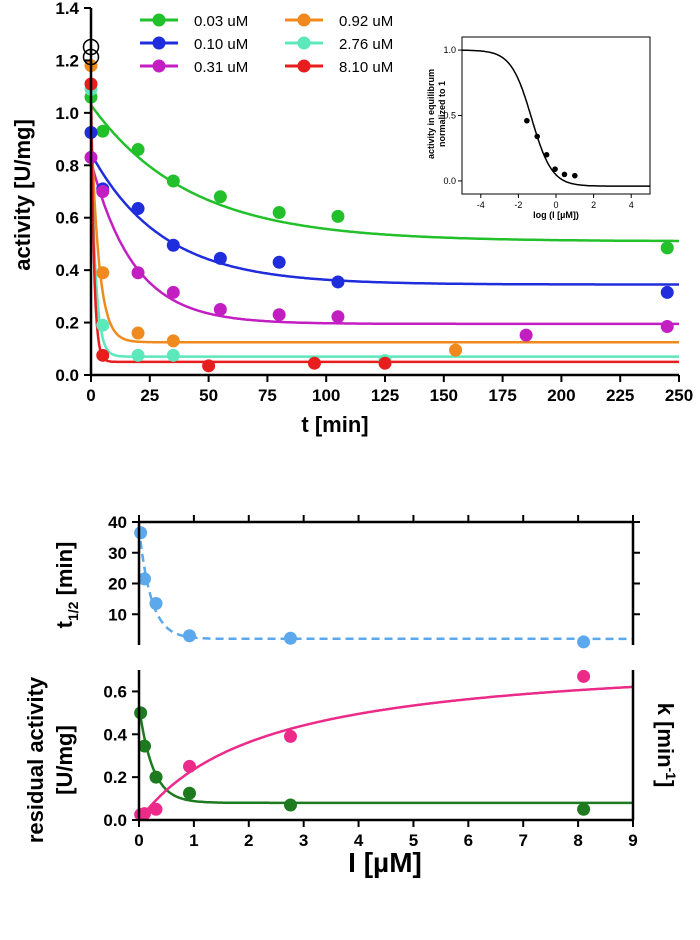 The height and width of the screenshot is (940, 700). Describe the element at coordinates (66, 585) in the screenshot. I see `middle-y-axis-title: t1/2 [min]` at that location.